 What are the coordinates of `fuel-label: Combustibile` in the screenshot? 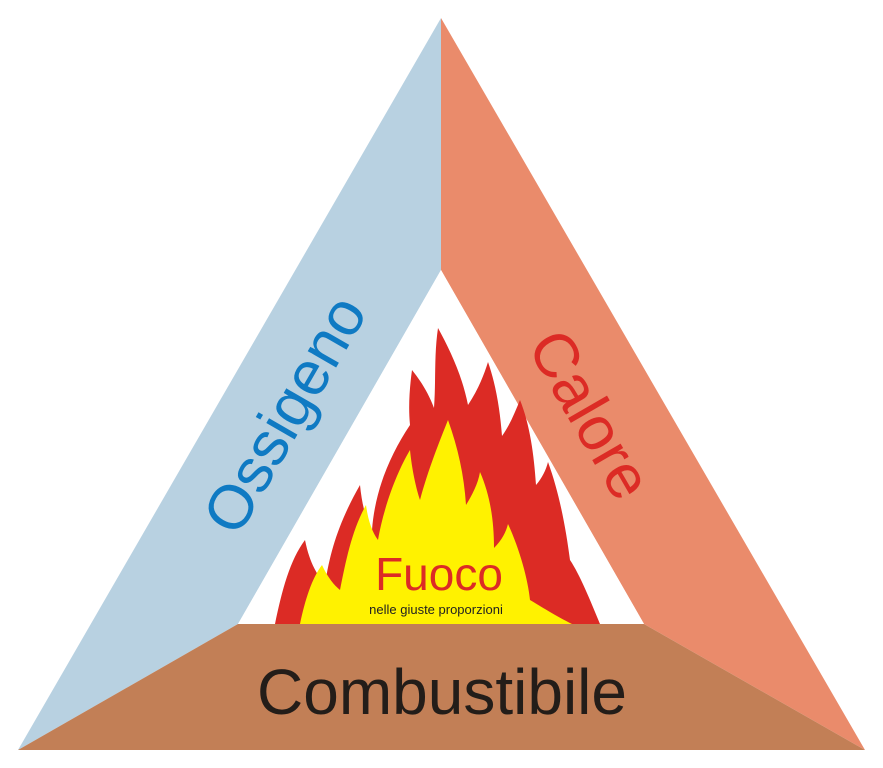 It's located at (442, 692).